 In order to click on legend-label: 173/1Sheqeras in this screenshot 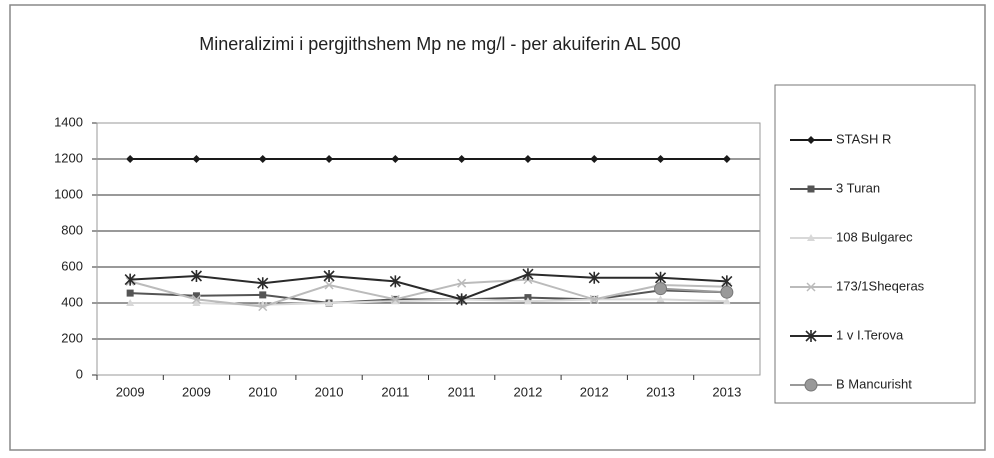, I will do `click(880, 285)`.